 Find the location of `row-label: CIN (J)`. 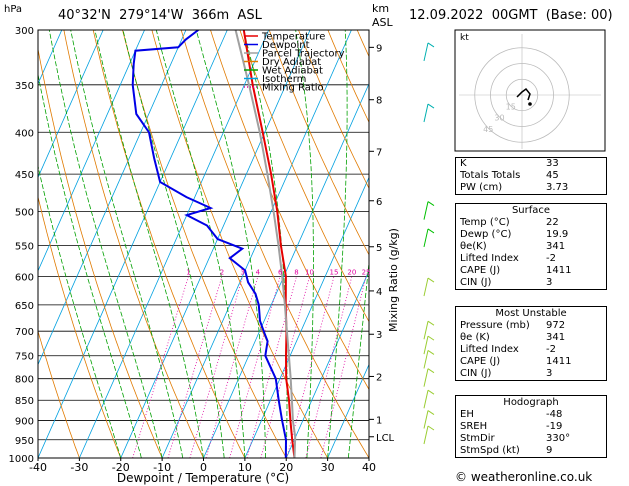

row-label: CIN (J) is located at coordinates (476, 282).